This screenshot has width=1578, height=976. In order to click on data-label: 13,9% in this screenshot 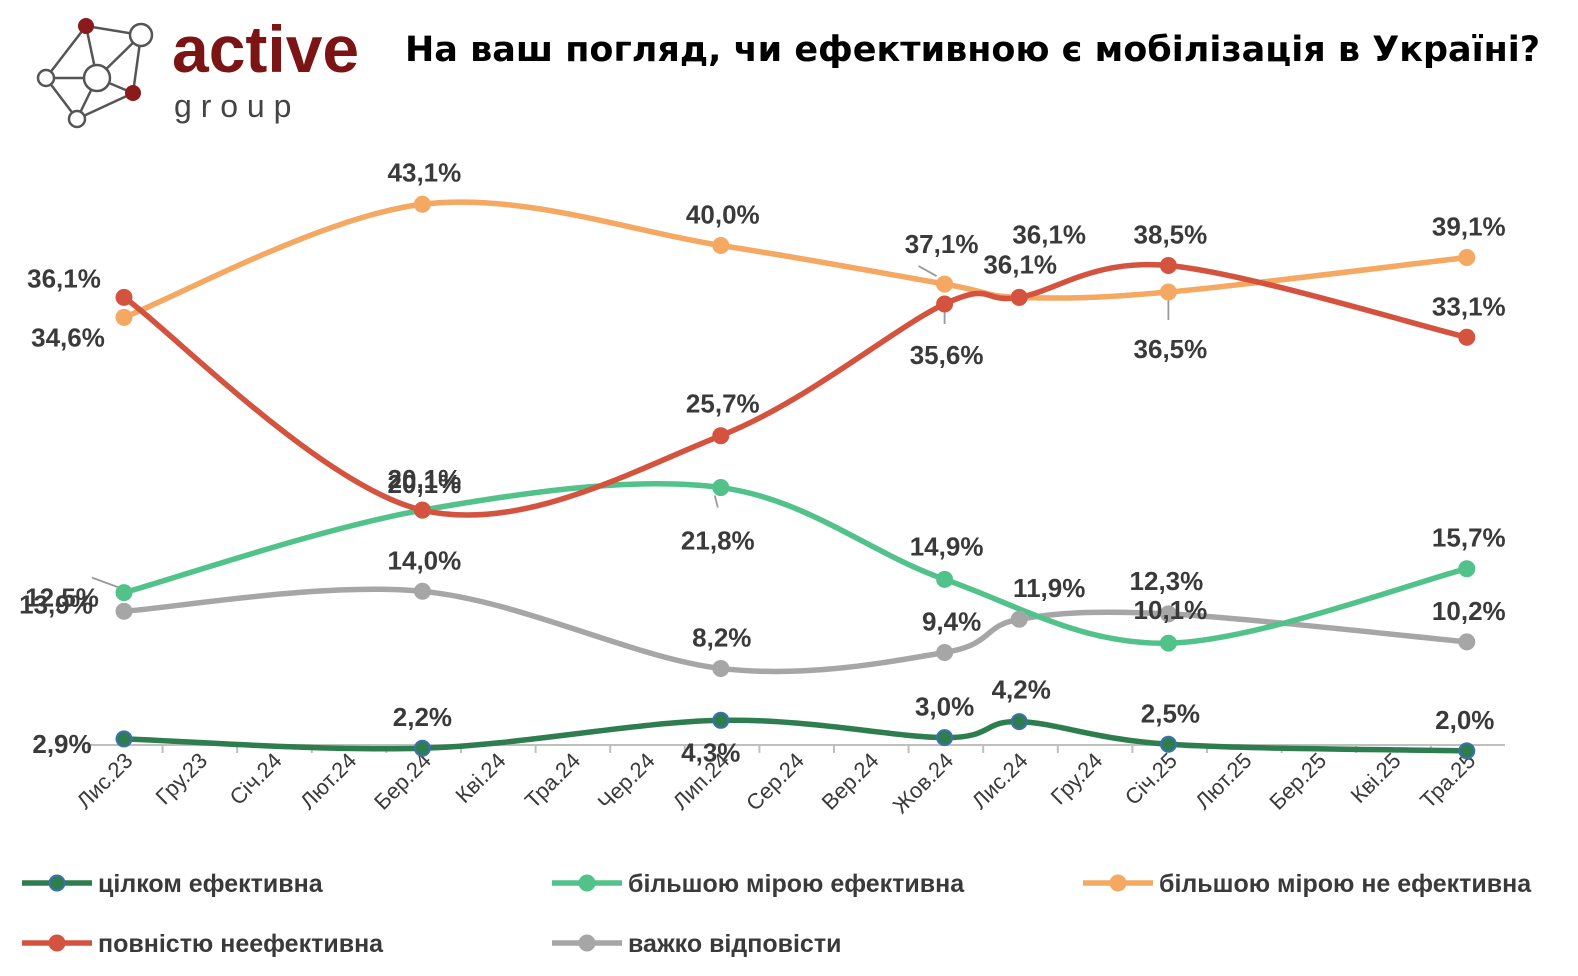, I will do `click(56, 605)`.